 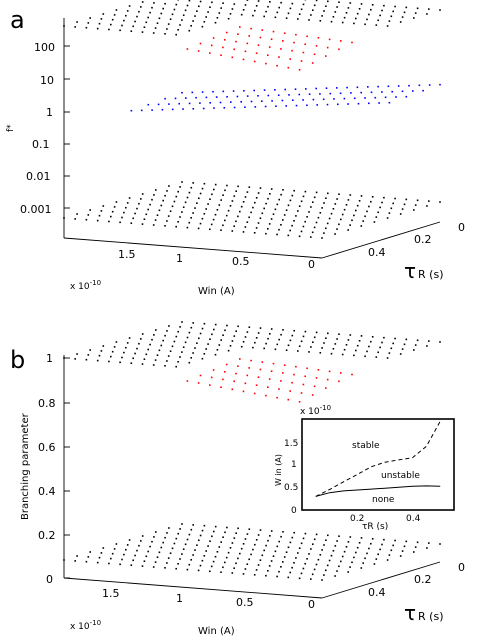 What do you see at coordinates (85, 625) in the screenshot?
I see `panel-b-win-multiplier: x 10-10` at bounding box center [85, 625].